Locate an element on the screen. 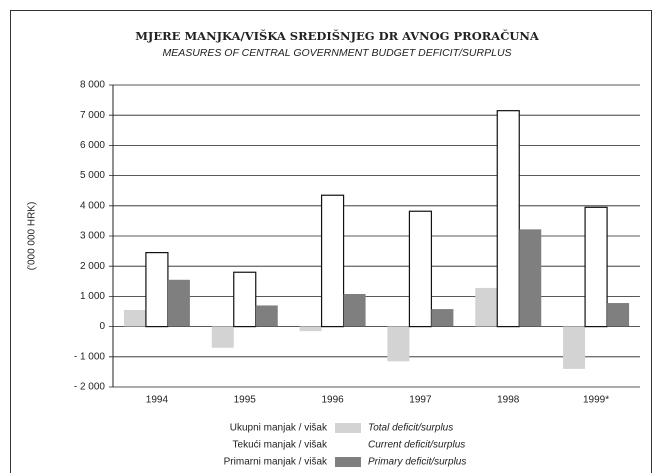  legend-label-local: Tekući manjak / višak is located at coordinates (280, 445).